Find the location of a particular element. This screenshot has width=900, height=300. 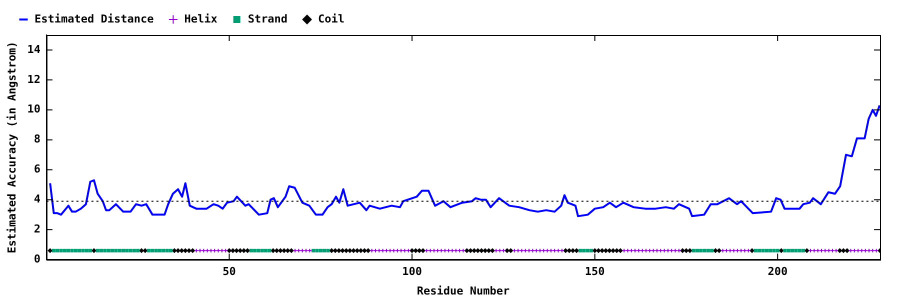

y-axis-title: Estimated Accuracy (in Angstrom) is located at coordinates (11, 147).